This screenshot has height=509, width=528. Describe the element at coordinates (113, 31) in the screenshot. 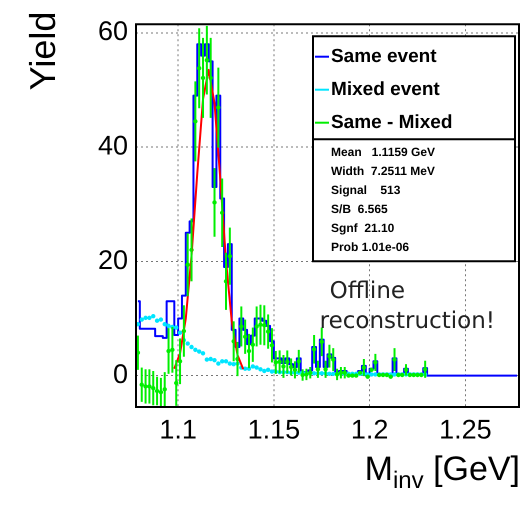

I see `y-tick-label: 60` at that location.